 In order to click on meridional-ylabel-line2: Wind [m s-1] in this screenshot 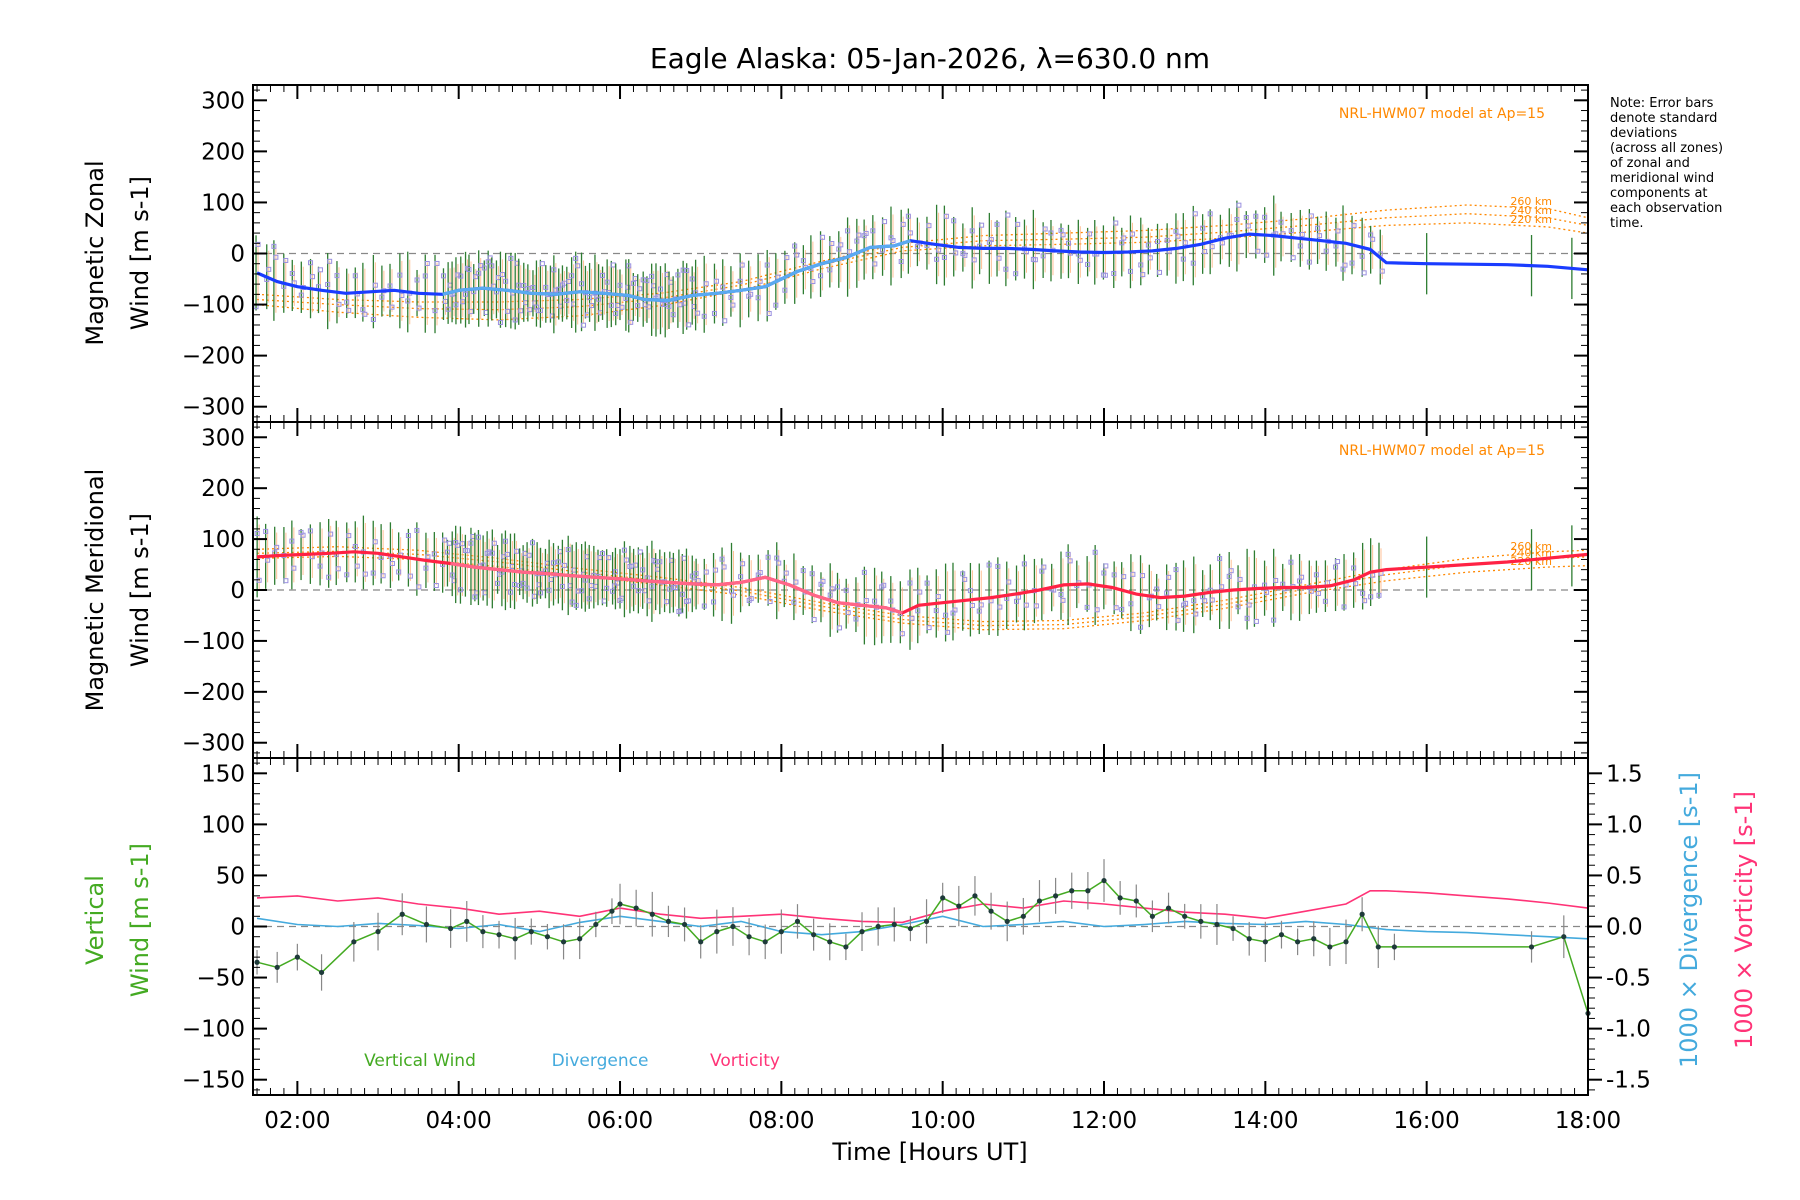, I will do `click(140, 590)`.